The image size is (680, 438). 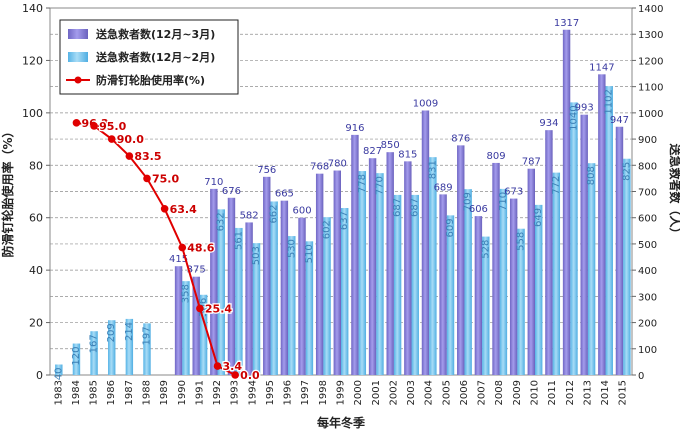 What do you see at coordinates (647, 166) in the screenshot?
I see `right-tick-label: 800` at bounding box center [647, 166].